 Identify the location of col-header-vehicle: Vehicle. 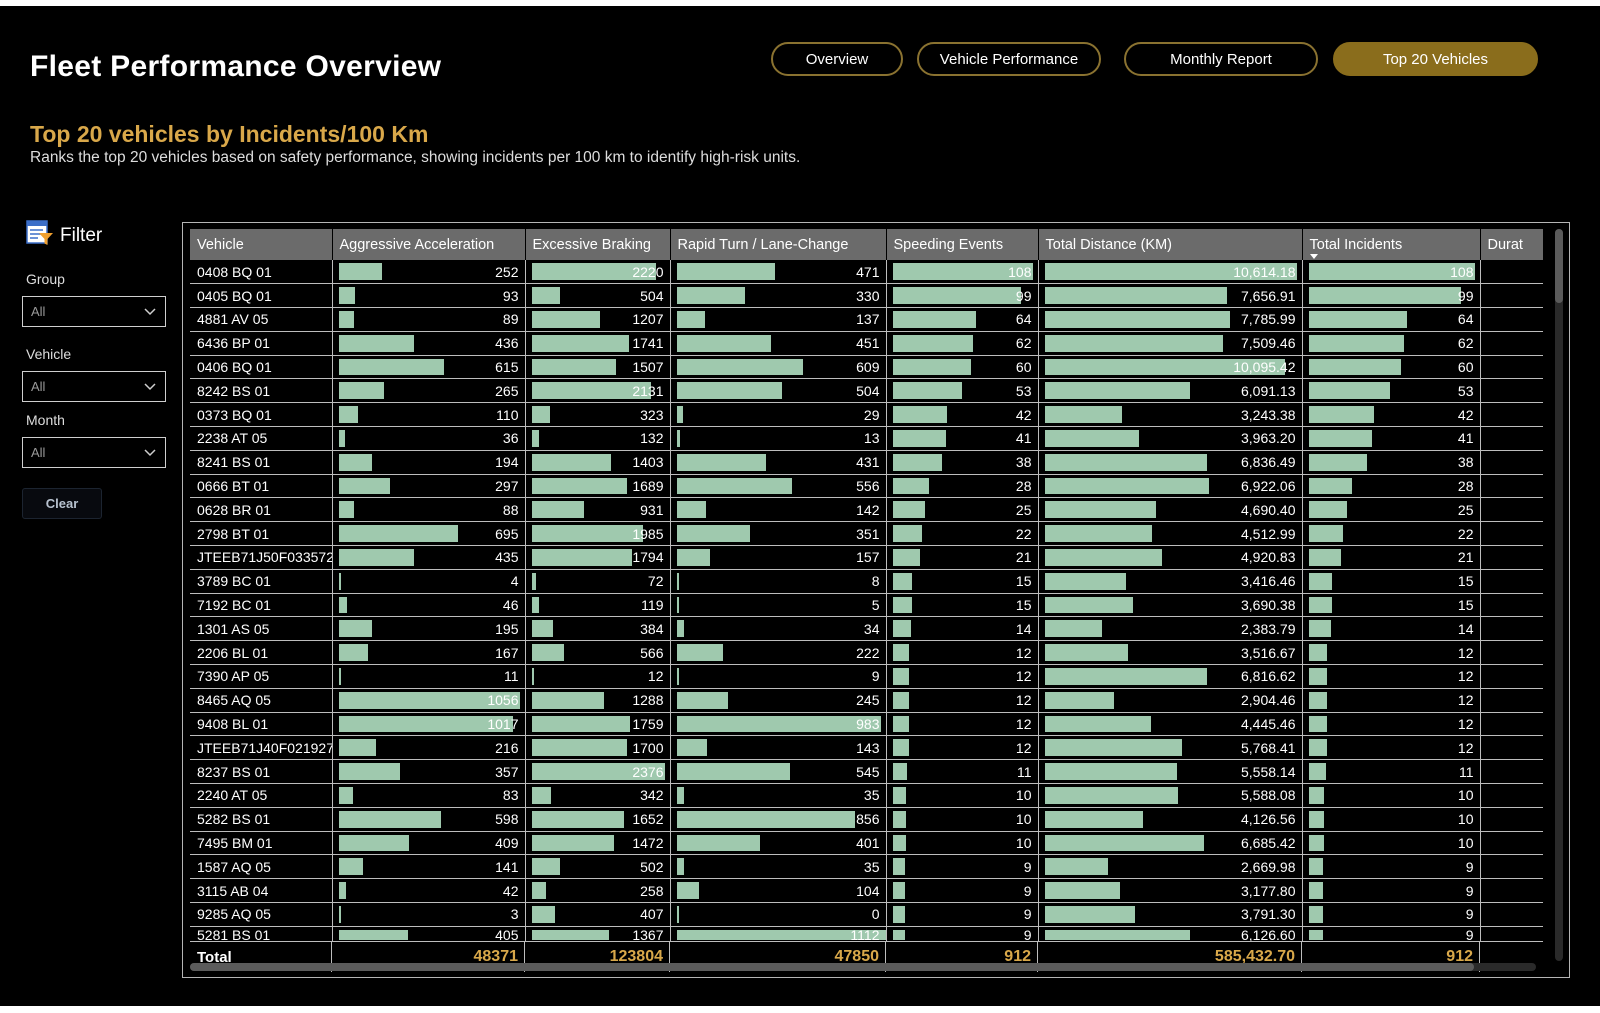
(261, 244).